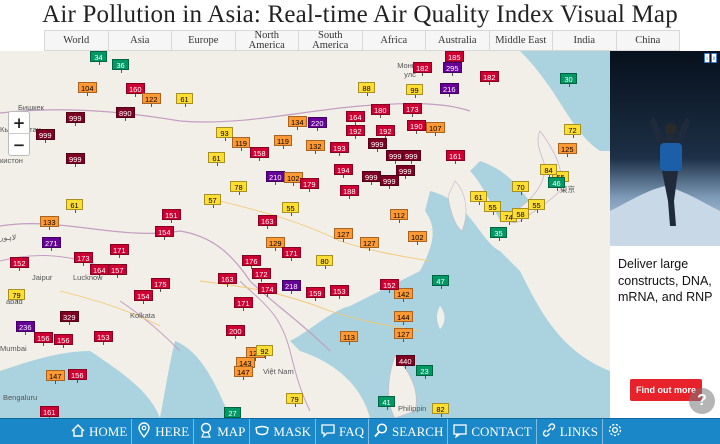  Describe the element at coordinates (386, 403) in the screenshot. I see `aqi-station-marker: 41` at that location.